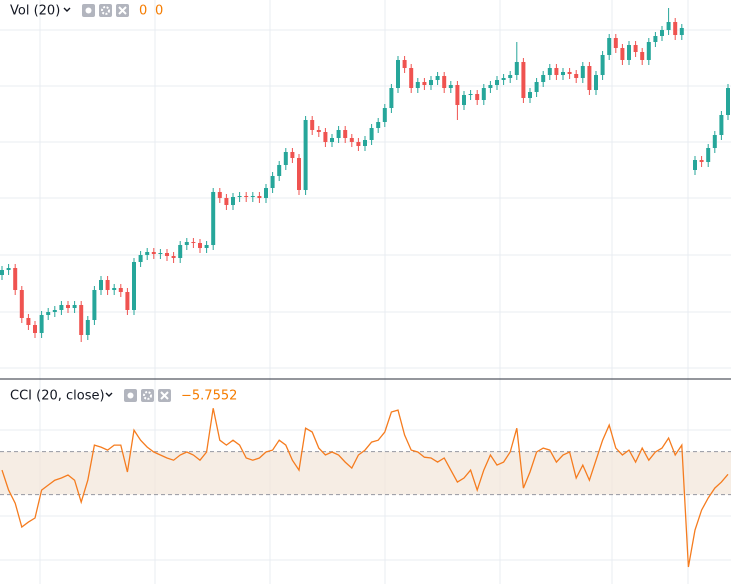  I want to click on gear, so click(105, 10).